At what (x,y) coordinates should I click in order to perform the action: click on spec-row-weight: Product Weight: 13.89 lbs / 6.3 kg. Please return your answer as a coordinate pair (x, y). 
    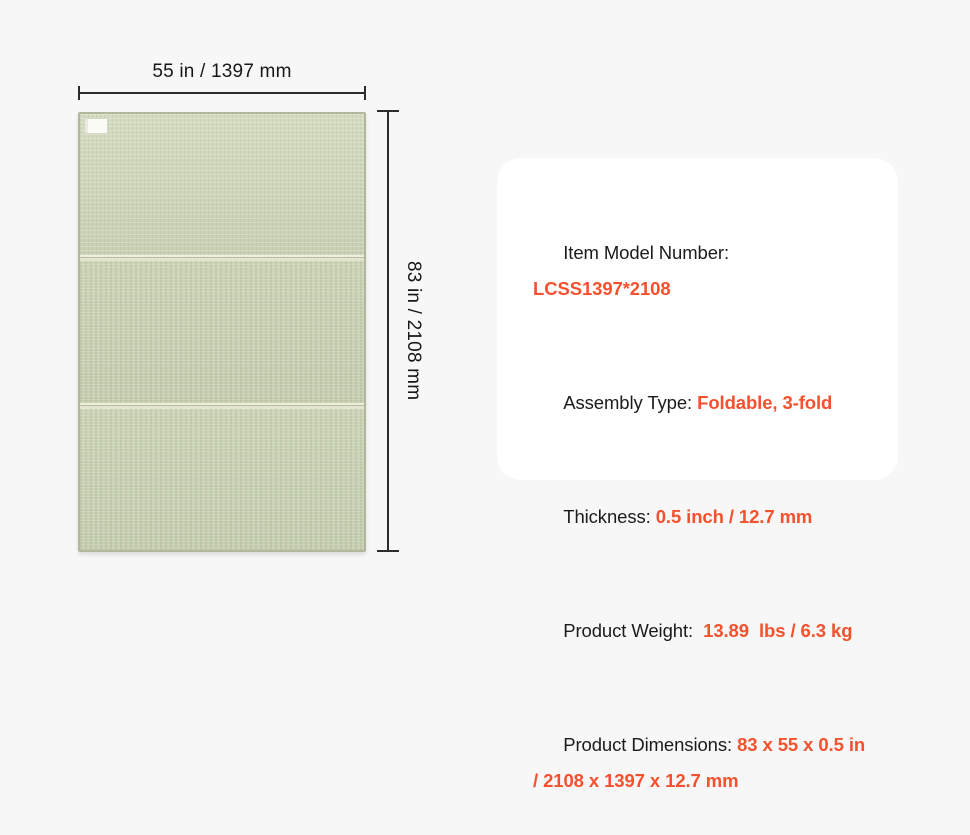
    Looking at the image, I should click on (700, 631).